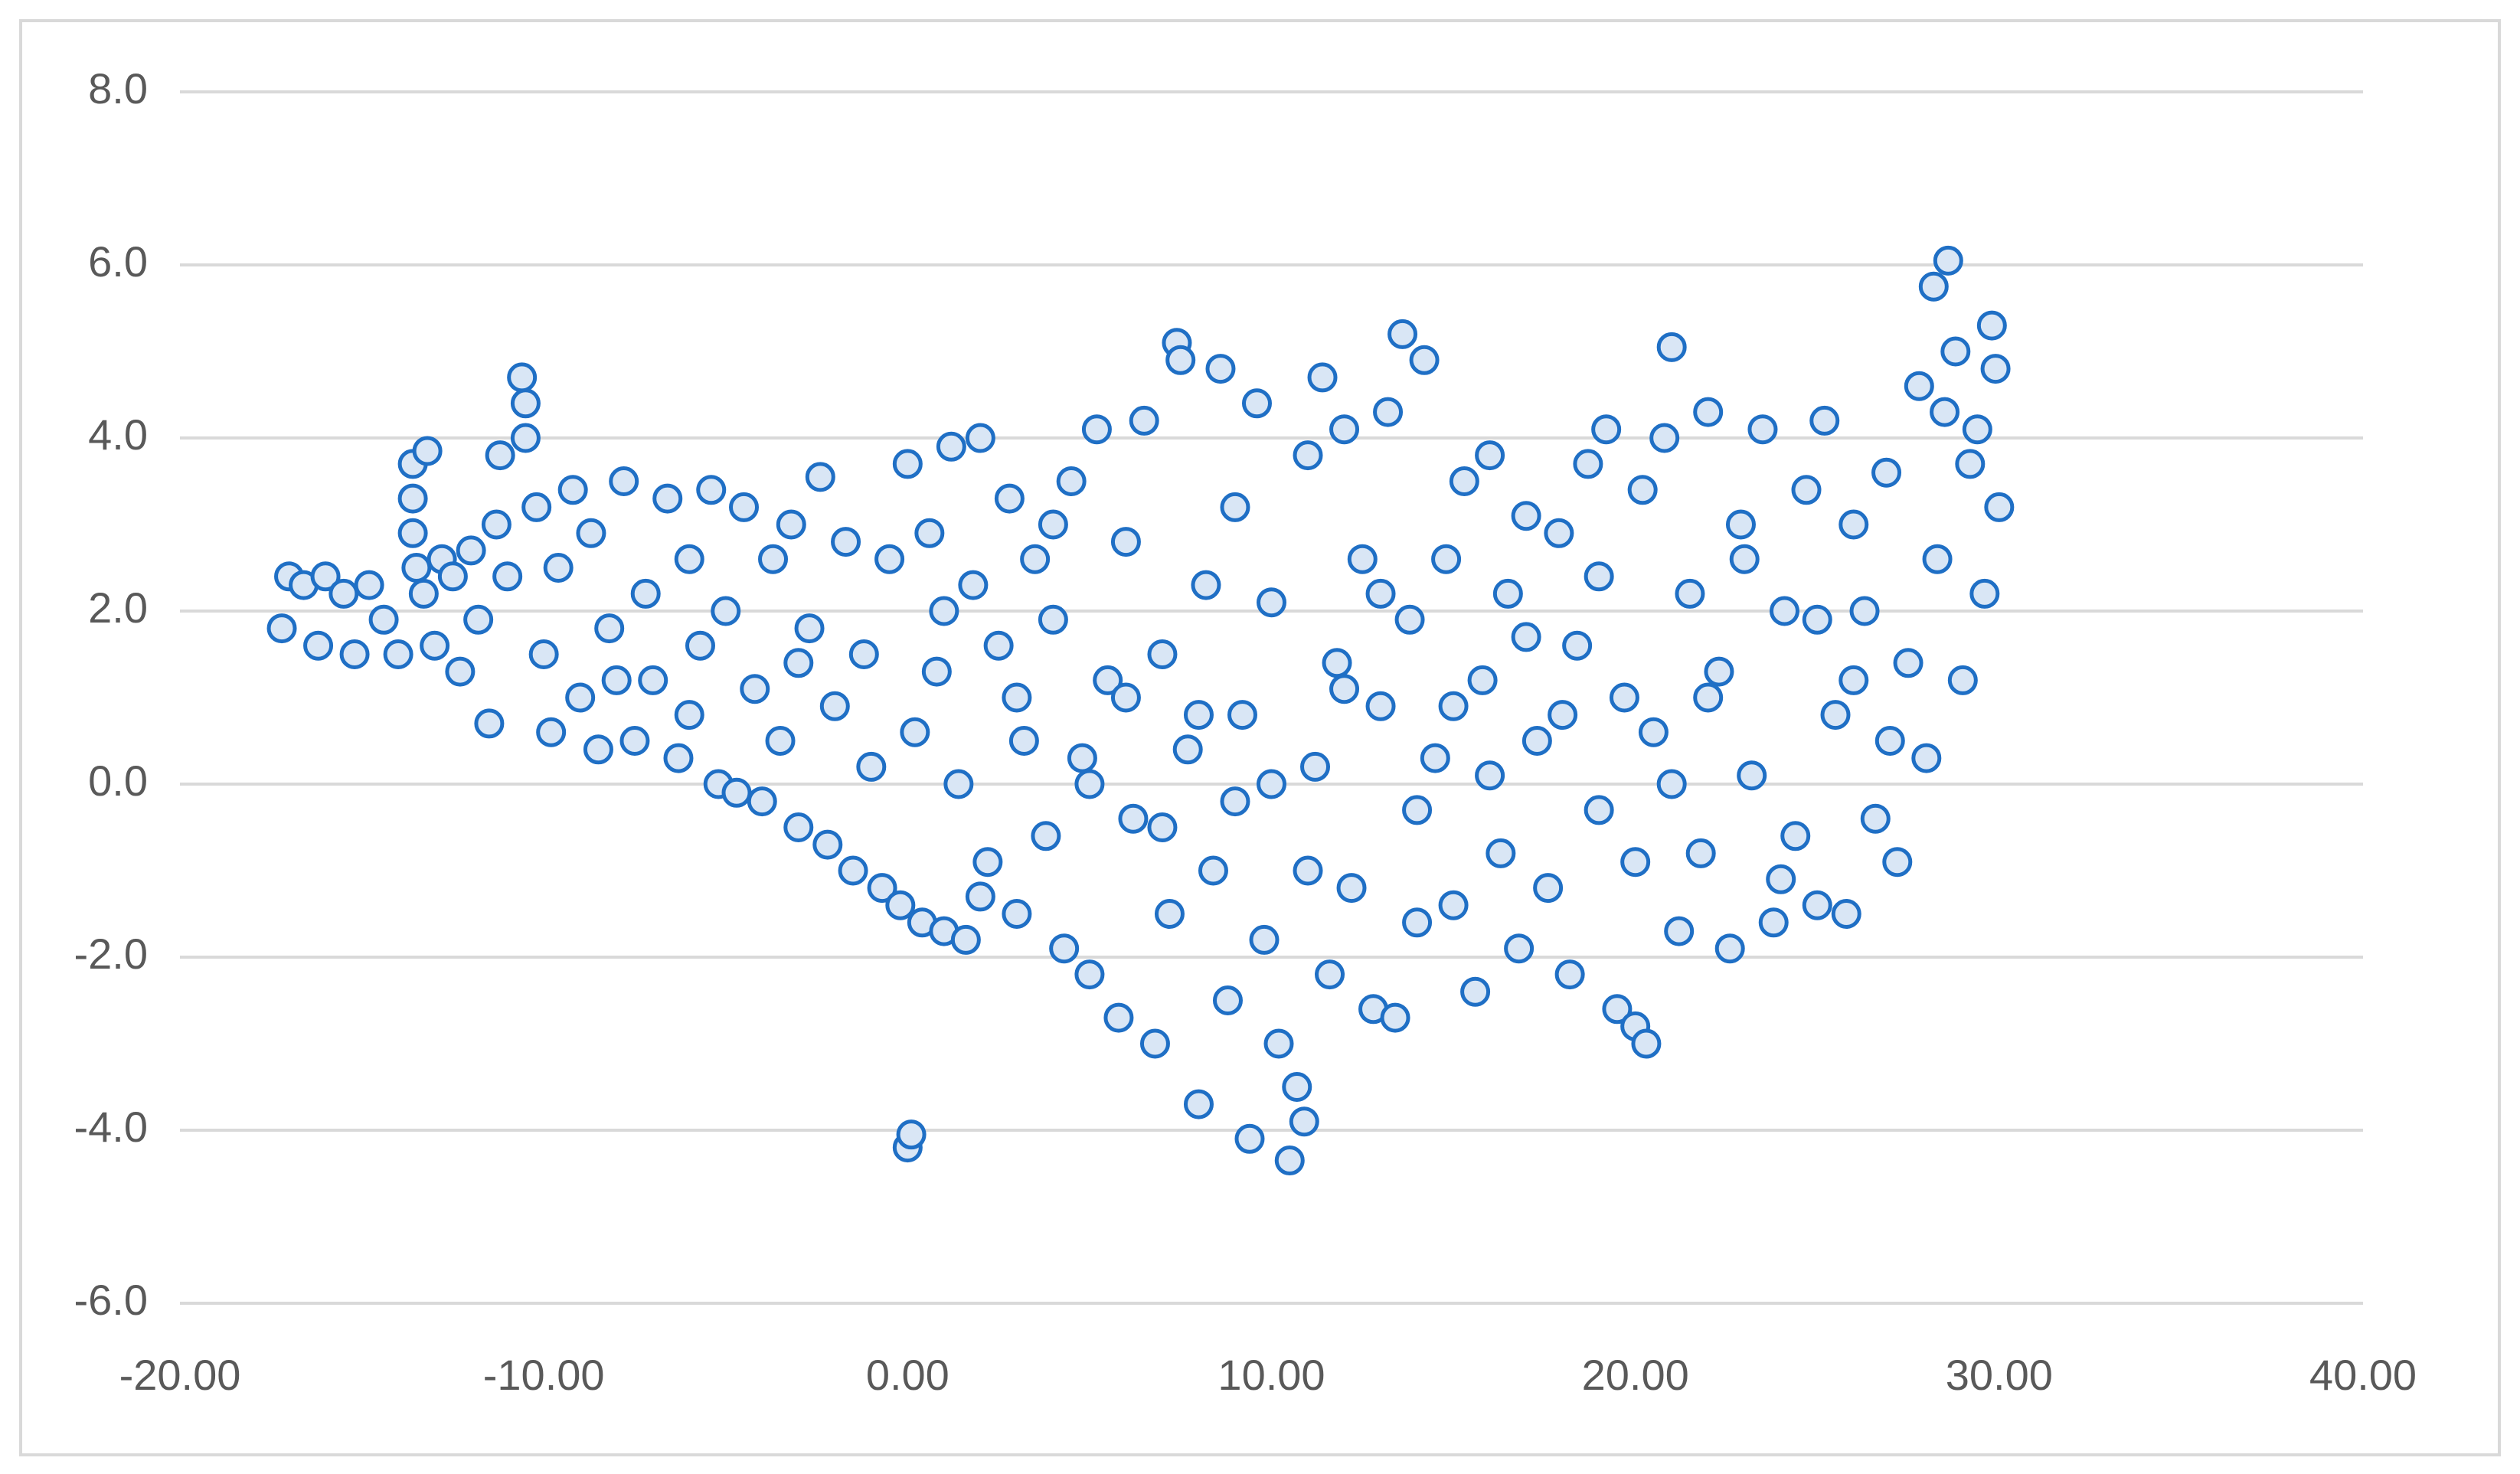 Image resolution: width=2520 pixels, height=1474 pixels. What do you see at coordinates (111, 1300) in the screenshot?
I see `y-tick-label: -6.0` at bounding box center [111, 1300].